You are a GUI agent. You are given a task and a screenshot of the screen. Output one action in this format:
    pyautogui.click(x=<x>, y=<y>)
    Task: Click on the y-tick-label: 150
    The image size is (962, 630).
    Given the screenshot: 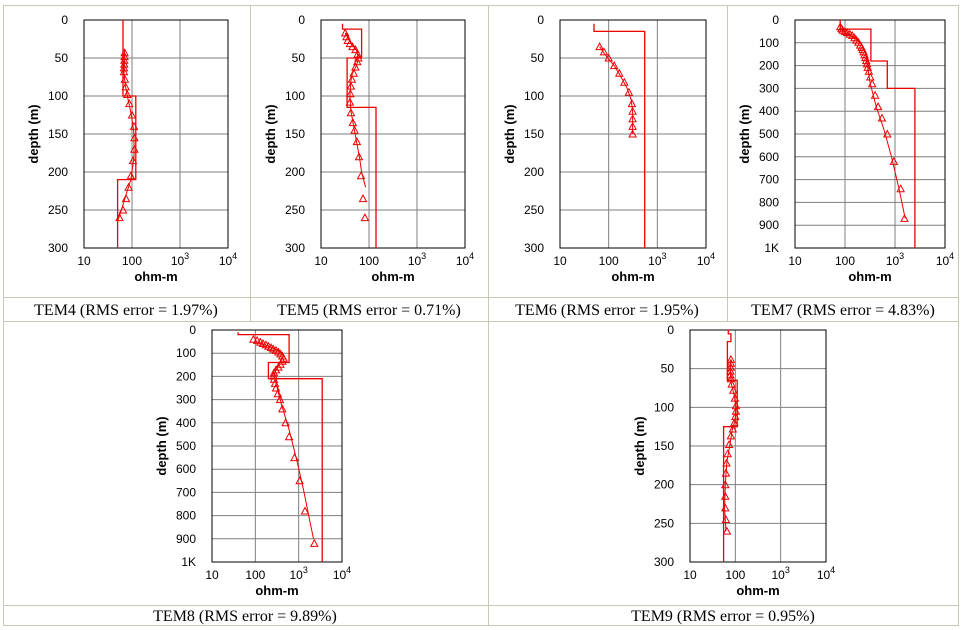 What is the action you would take?
    pyautogui.click(x=58, y=134)
    